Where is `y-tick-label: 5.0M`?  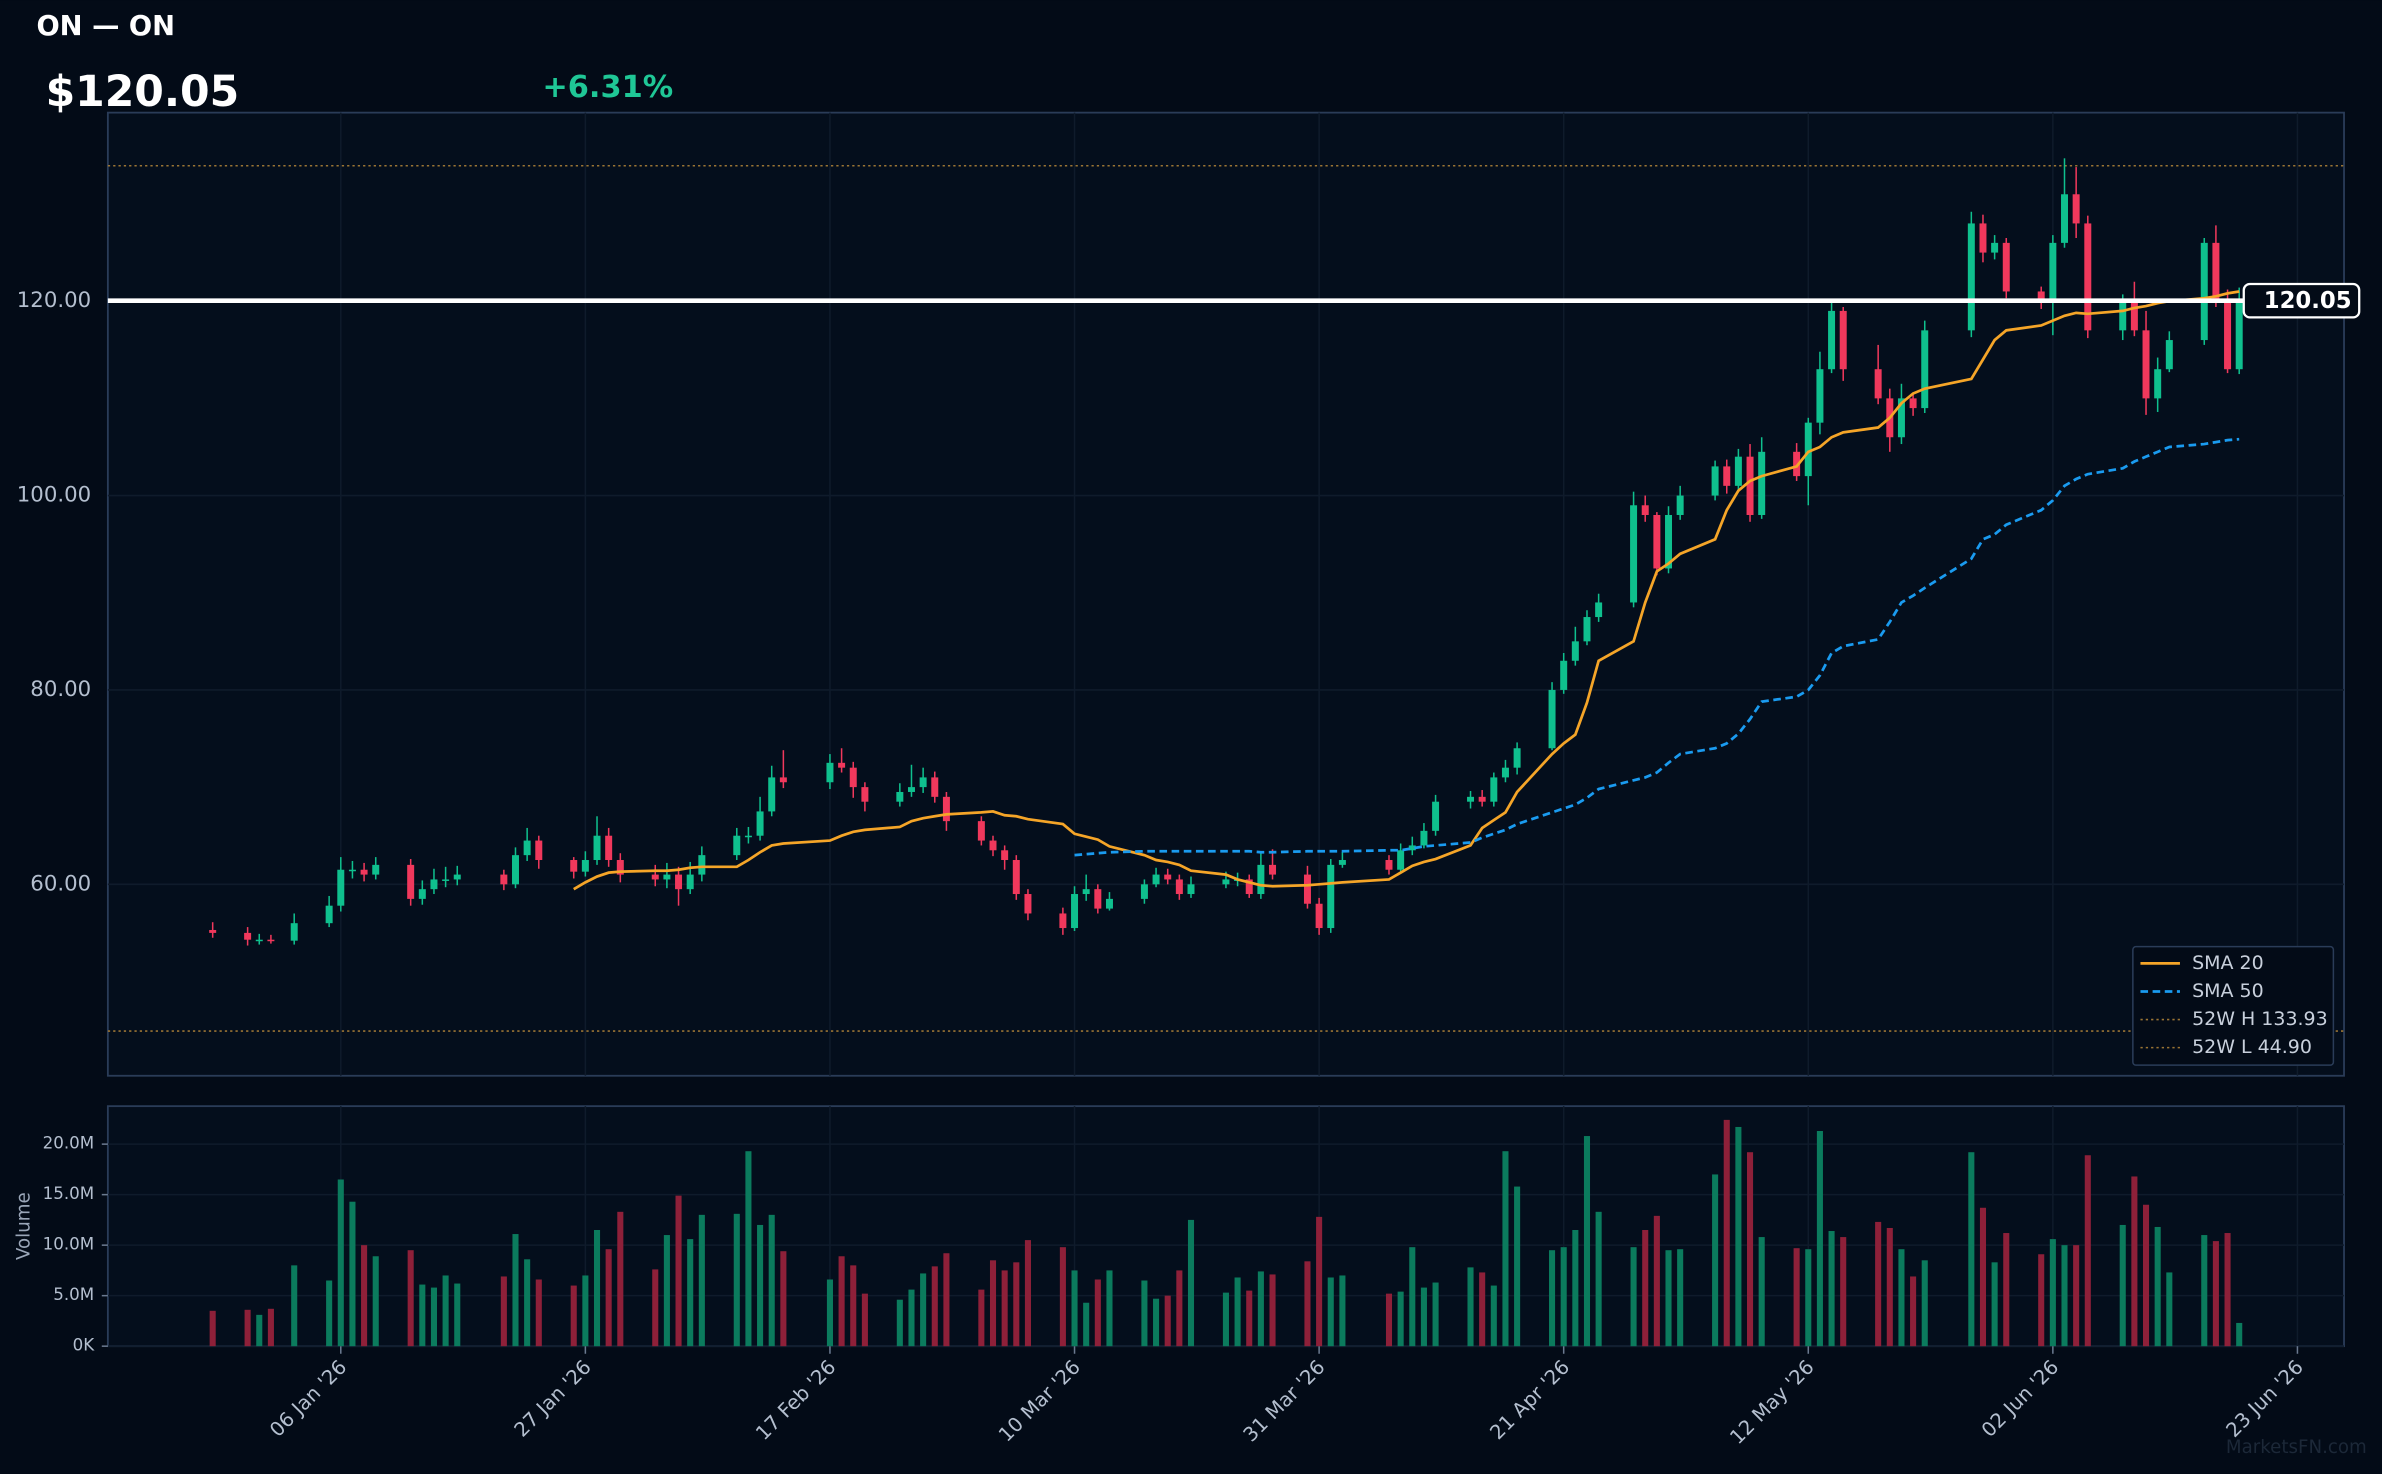 y-tick-label: 5.0M is located at coordinates (73, 1294).